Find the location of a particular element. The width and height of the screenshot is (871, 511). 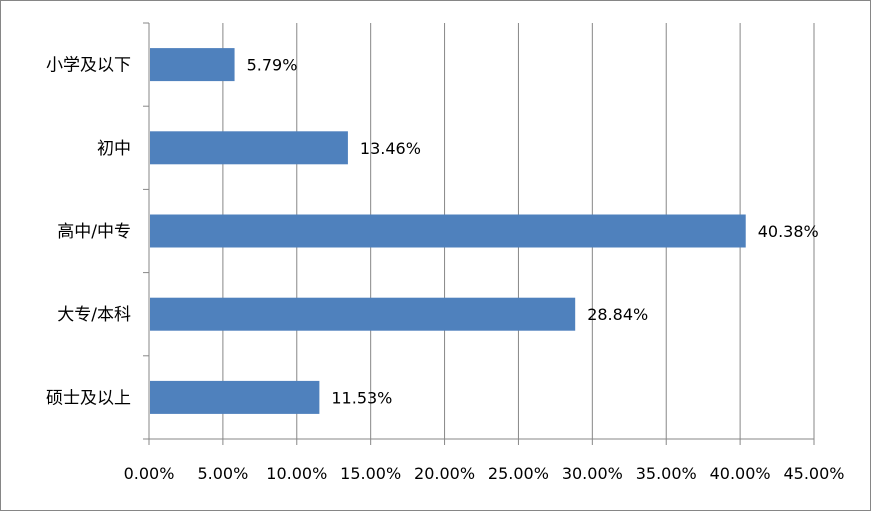

x-tick-label: 10.00% is located at coordinates (296, 473).